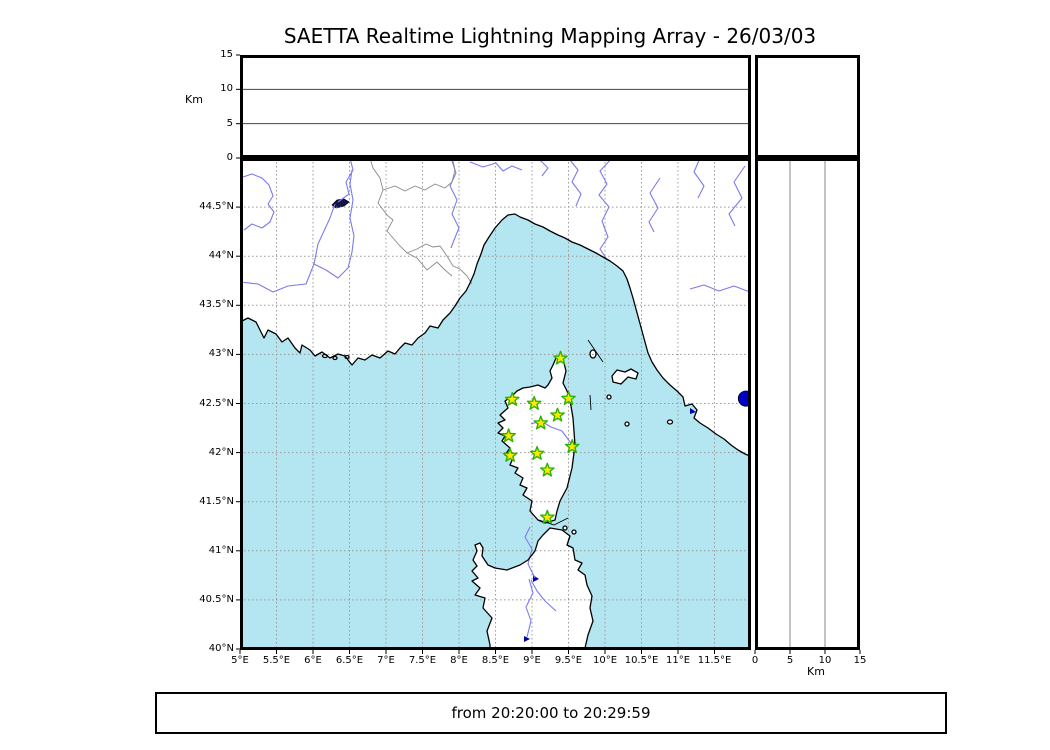 The width and height of the screenshot is (1050, 750). Describe the element at coordinates (540, 437) in the screenshot. I see `station-markers` at that location.